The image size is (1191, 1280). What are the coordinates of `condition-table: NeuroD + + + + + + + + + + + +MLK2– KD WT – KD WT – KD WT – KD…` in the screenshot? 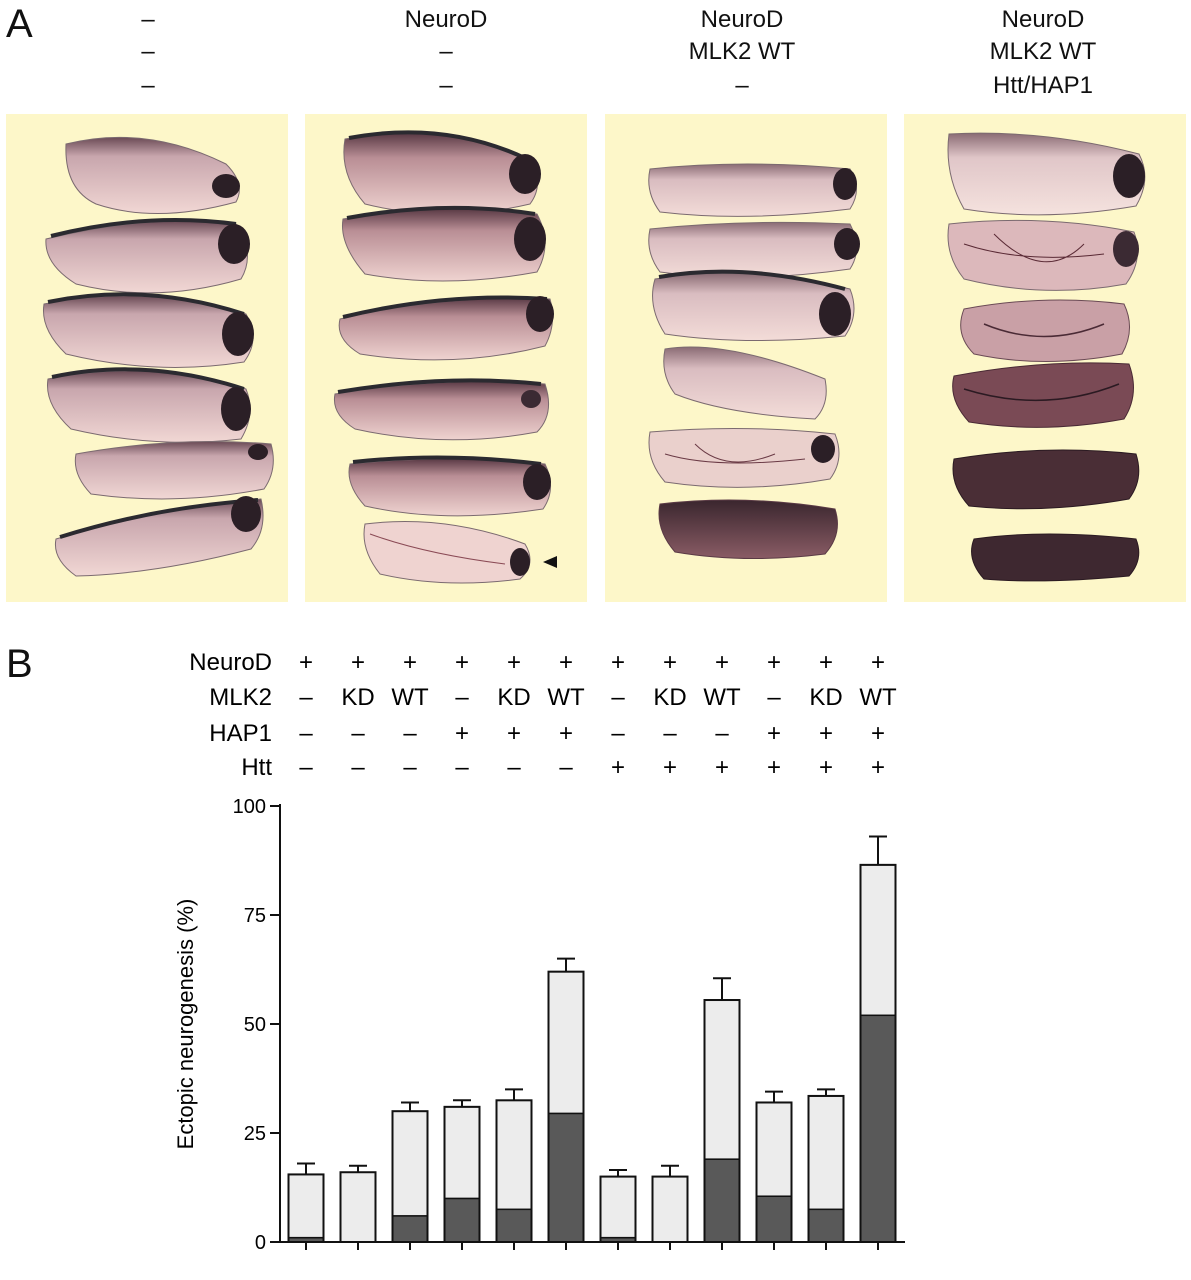 It's located at (543, 715).